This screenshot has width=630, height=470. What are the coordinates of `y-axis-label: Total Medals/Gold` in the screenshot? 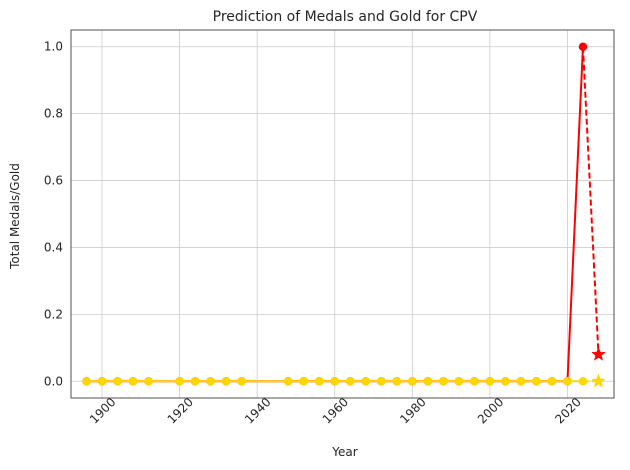 It's located at (15, 216).